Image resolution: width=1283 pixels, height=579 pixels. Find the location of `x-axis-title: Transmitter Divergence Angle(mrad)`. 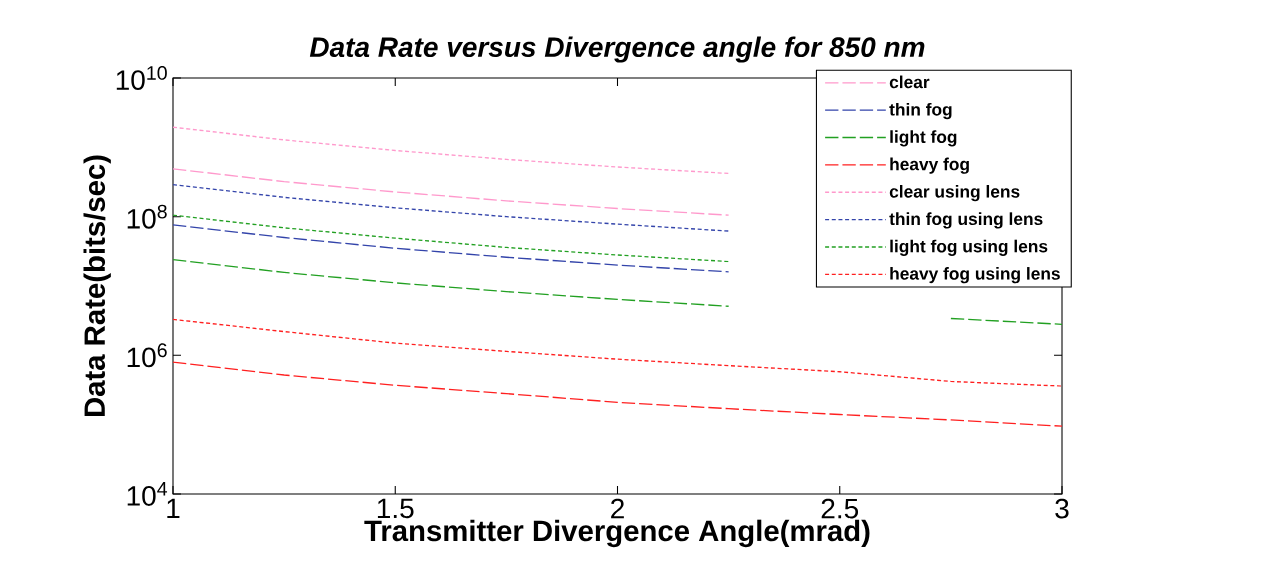

x-axis-title: Transmitter Divergence Angle(mrad) is located at coordinates (617, 533).